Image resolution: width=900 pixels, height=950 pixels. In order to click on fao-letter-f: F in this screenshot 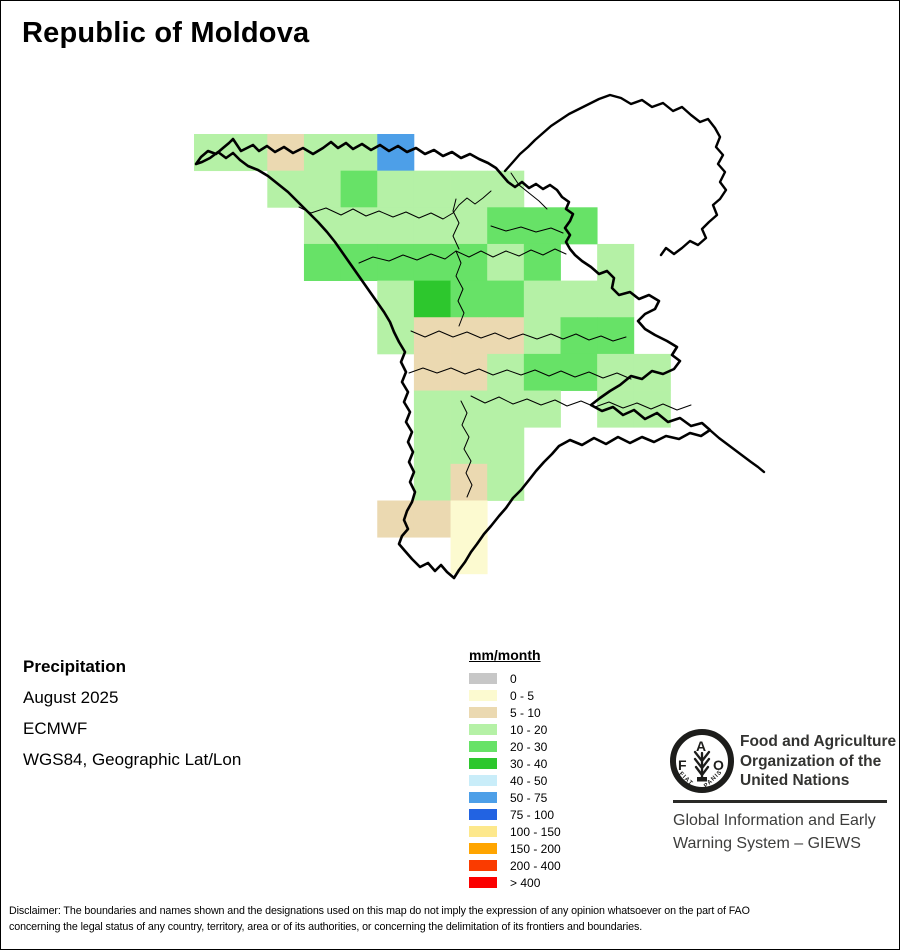, I will do `click(682, 765)`.